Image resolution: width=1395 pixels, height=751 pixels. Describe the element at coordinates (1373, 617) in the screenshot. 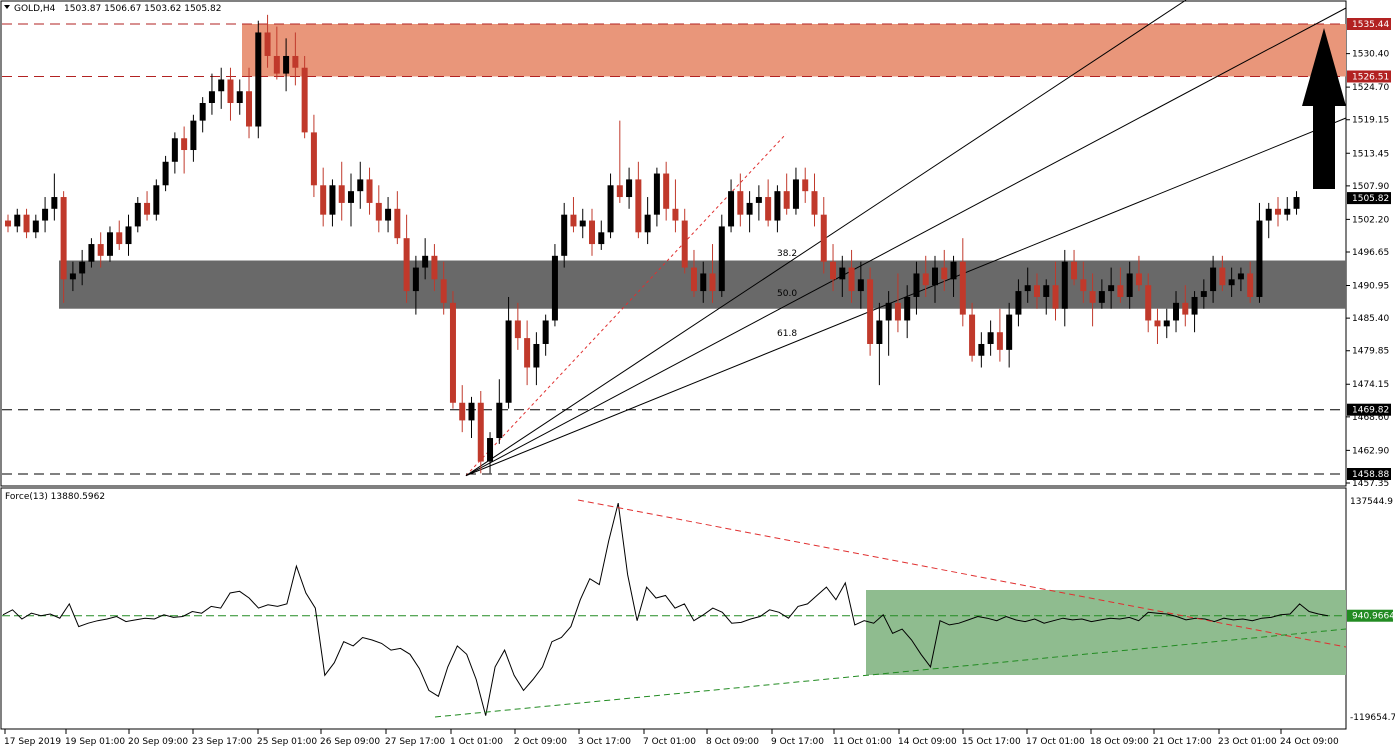

I see `force-tag-label: 940.9664` at that location.